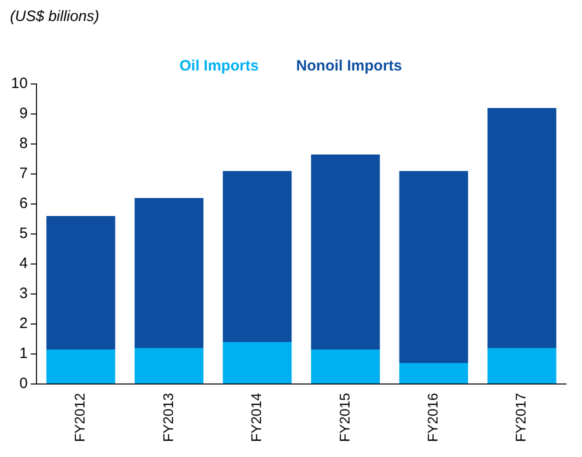 Image resolution: width=582 pixels, height=457 pixels. What do you see at coordinates (23, 233) in the screenshot?
I see `y-tick-label: 5` at bounding box center [23, 233].